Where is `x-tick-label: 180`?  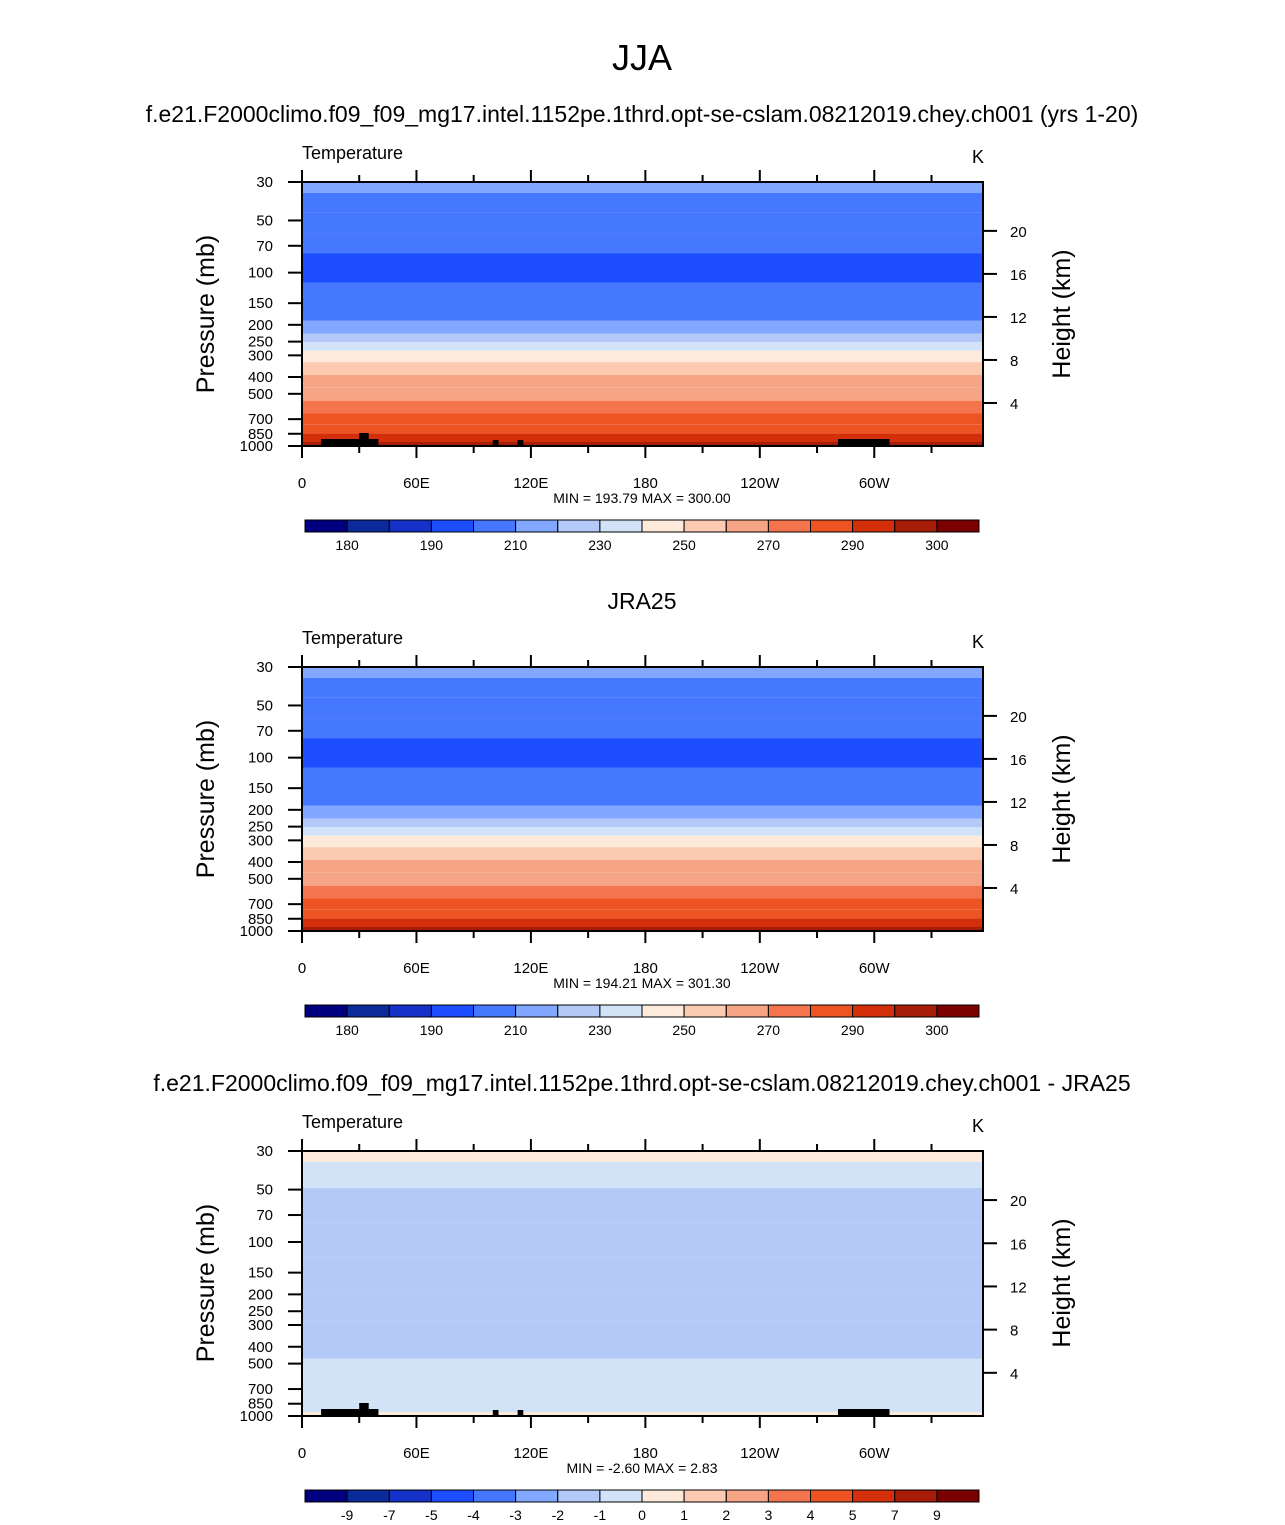 x-tick-label: 180 is located at coordinates (645, 1453).